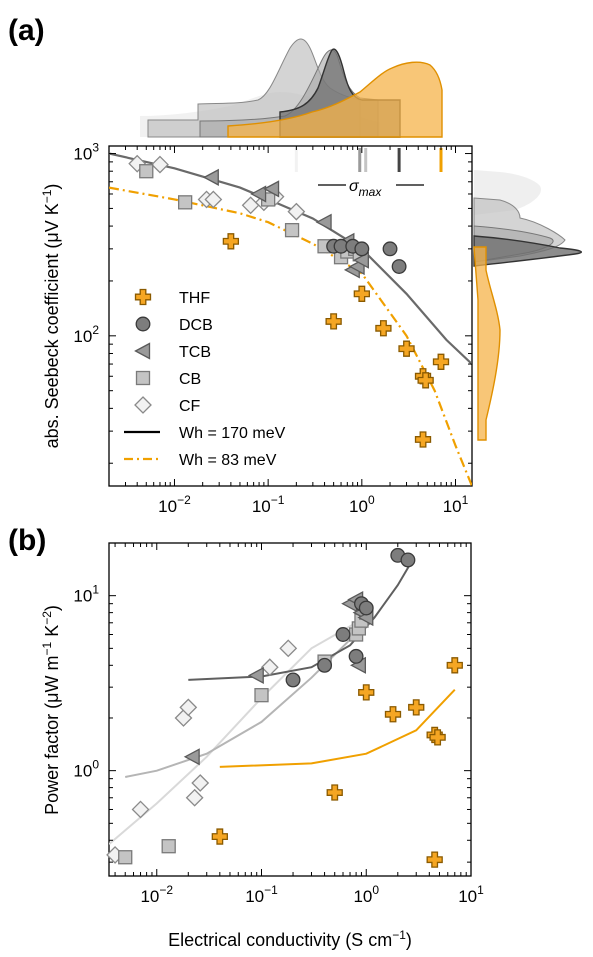 The image size is (593, 957). What do you see at coordinates (366, 894) in the screenshot?
I see `panel-b-x-tick-label: 10⁰` at bounding box center [366, 894].